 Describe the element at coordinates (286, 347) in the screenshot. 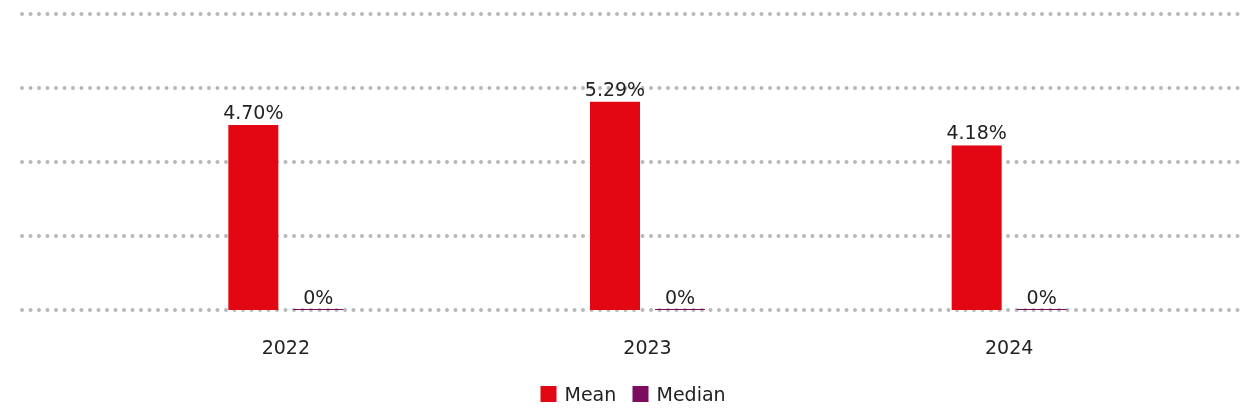

I see `x-tick-label: 2022` at that location.